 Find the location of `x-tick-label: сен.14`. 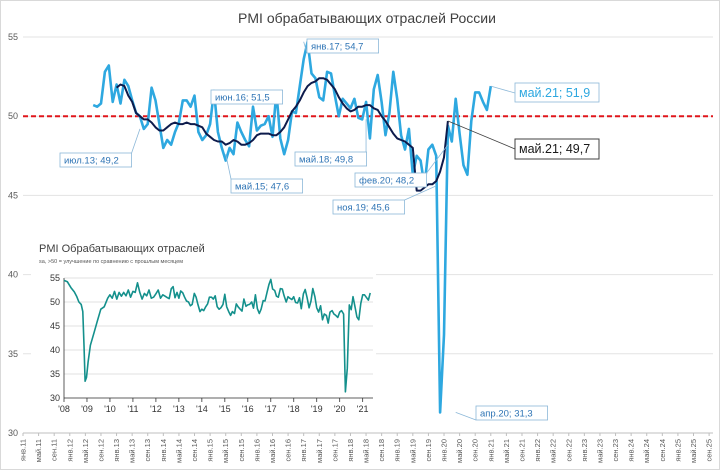

x-tick-label: сен.14 is located at coordinates (194, 450).